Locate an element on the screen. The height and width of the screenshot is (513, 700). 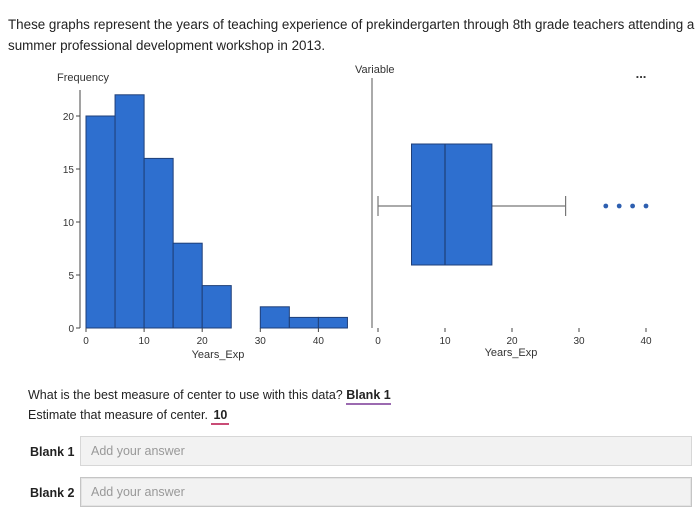
blank-2-label: Blank 2 is located at coordinates (52, 493).